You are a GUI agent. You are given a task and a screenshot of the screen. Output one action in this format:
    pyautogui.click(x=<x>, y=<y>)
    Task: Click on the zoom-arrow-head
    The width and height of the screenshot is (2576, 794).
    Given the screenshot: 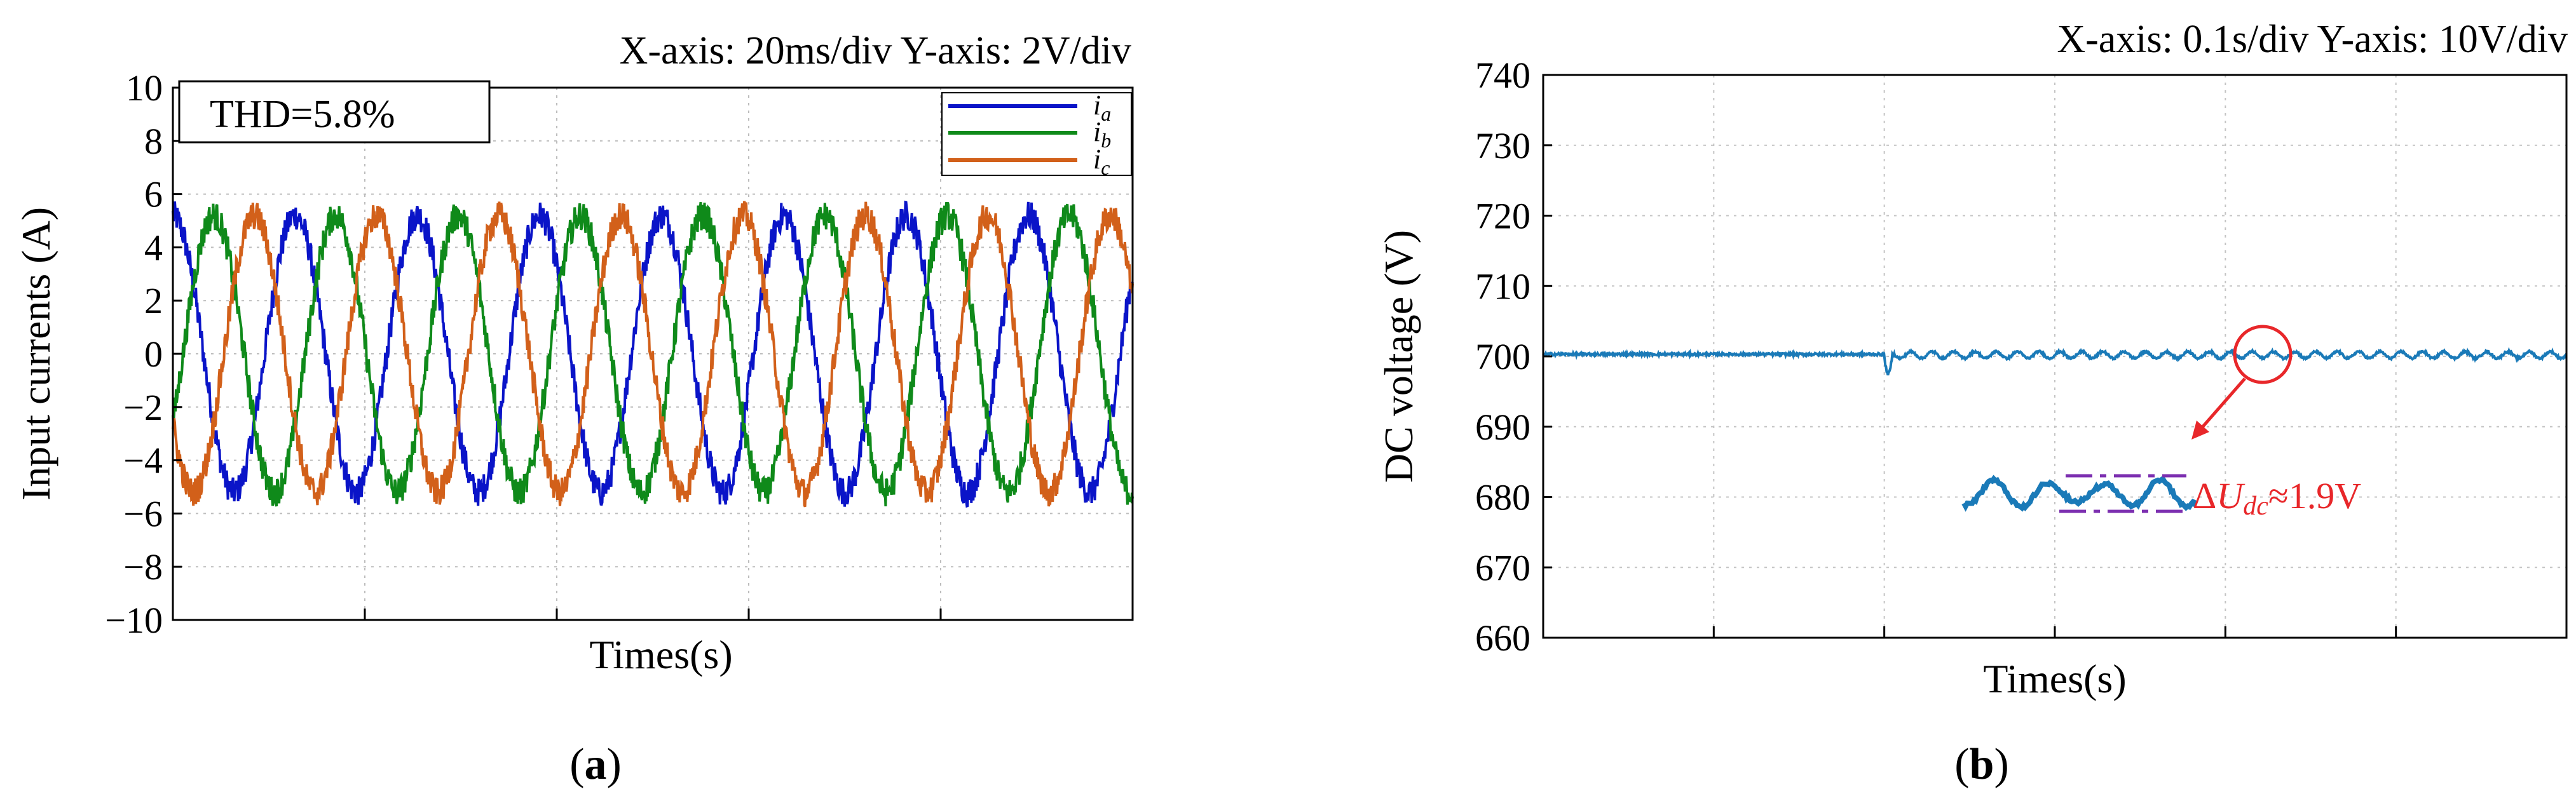 What is the action you would take?
    pyautogui.click(x=2200, y=430)
    